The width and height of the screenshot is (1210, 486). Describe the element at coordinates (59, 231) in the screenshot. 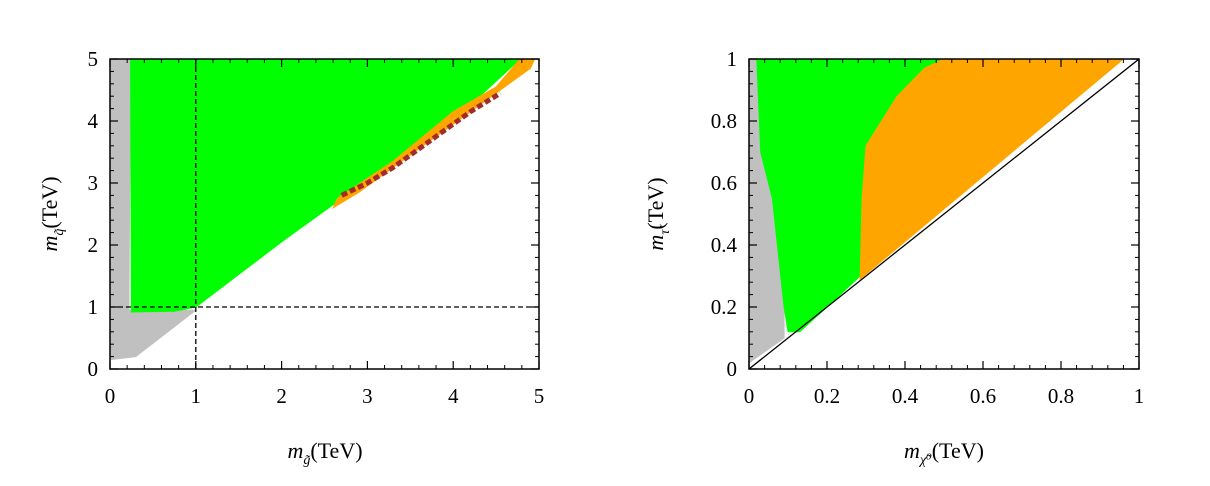

I see `left-y-subscript: q̃` at that location.